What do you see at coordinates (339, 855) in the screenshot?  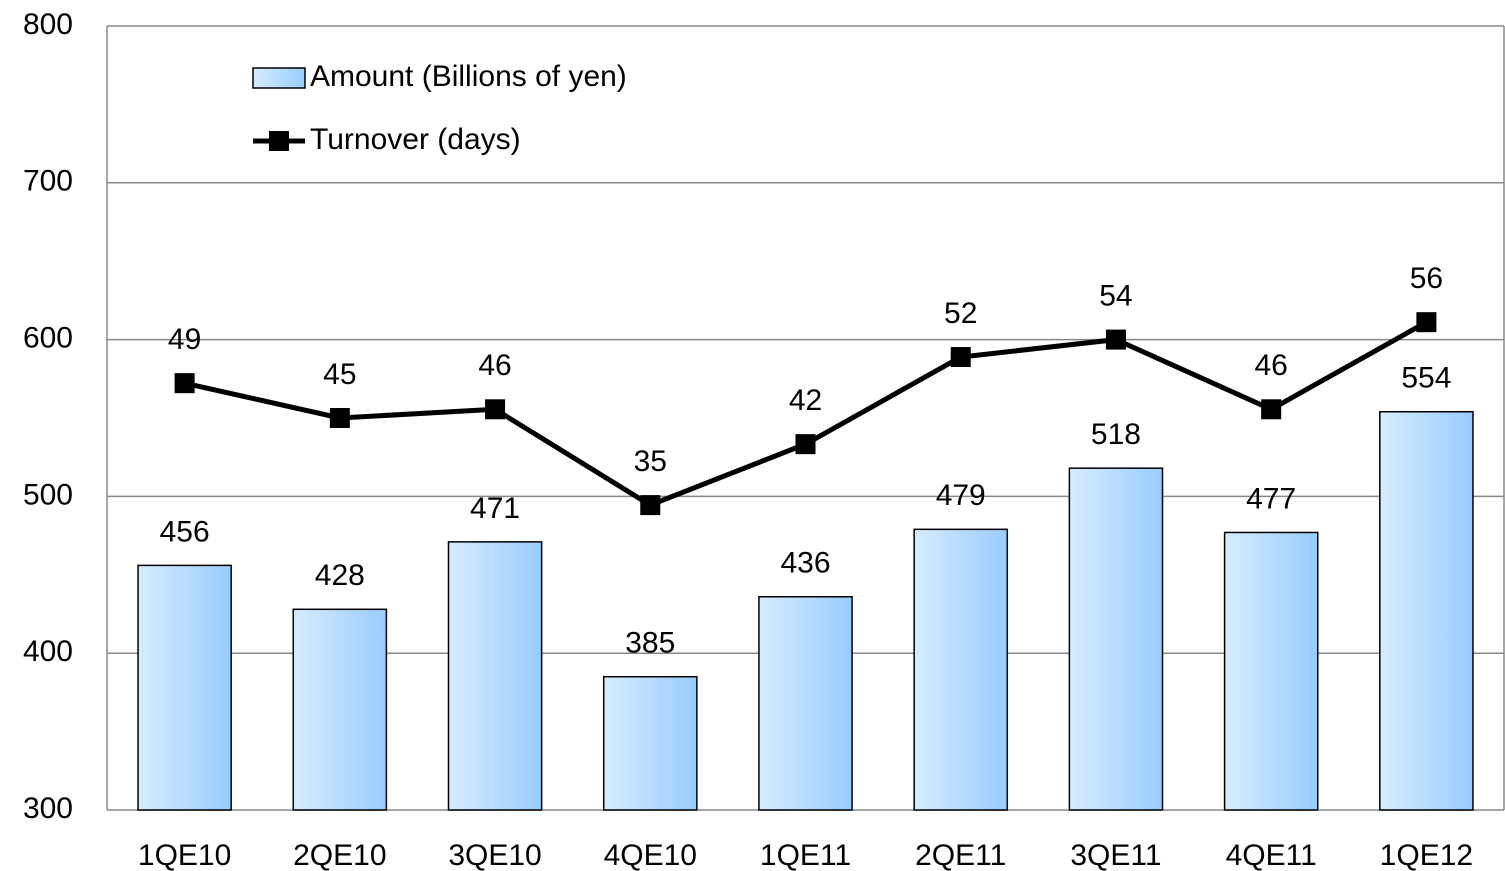 I see `x-tick-label: 2QE10` at bounding box center [339, 855].